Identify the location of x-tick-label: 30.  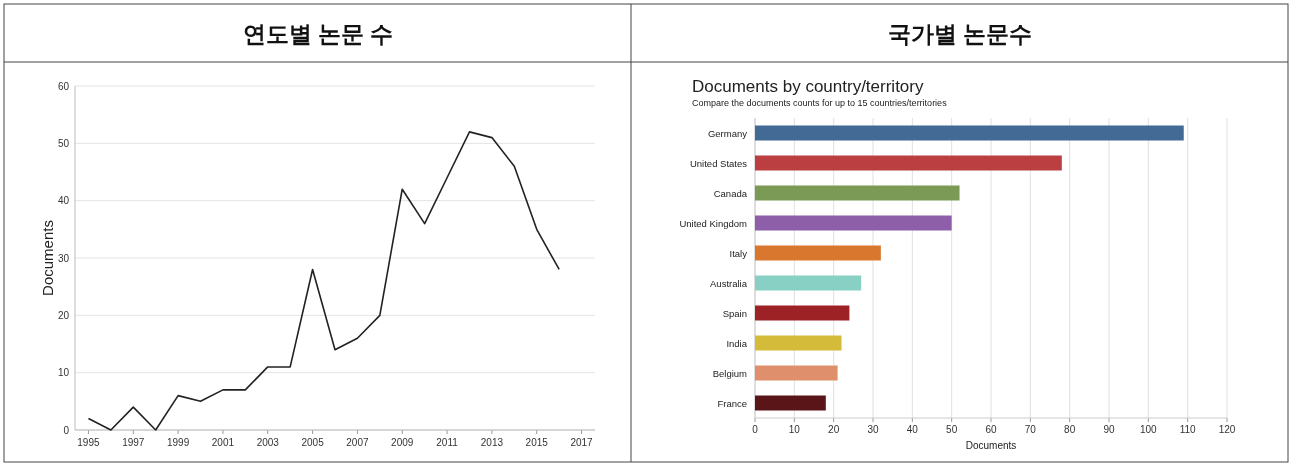
(873, 429).